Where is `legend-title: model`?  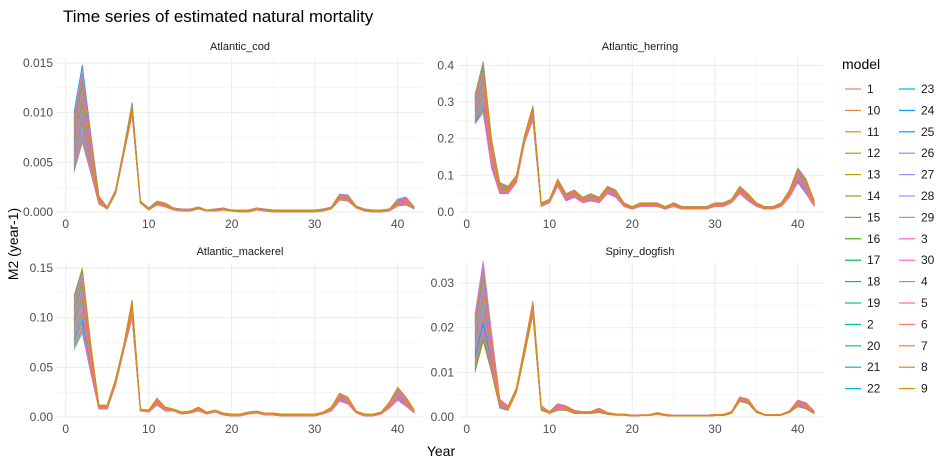 legend-title: model is located at coordinates (861, 64).